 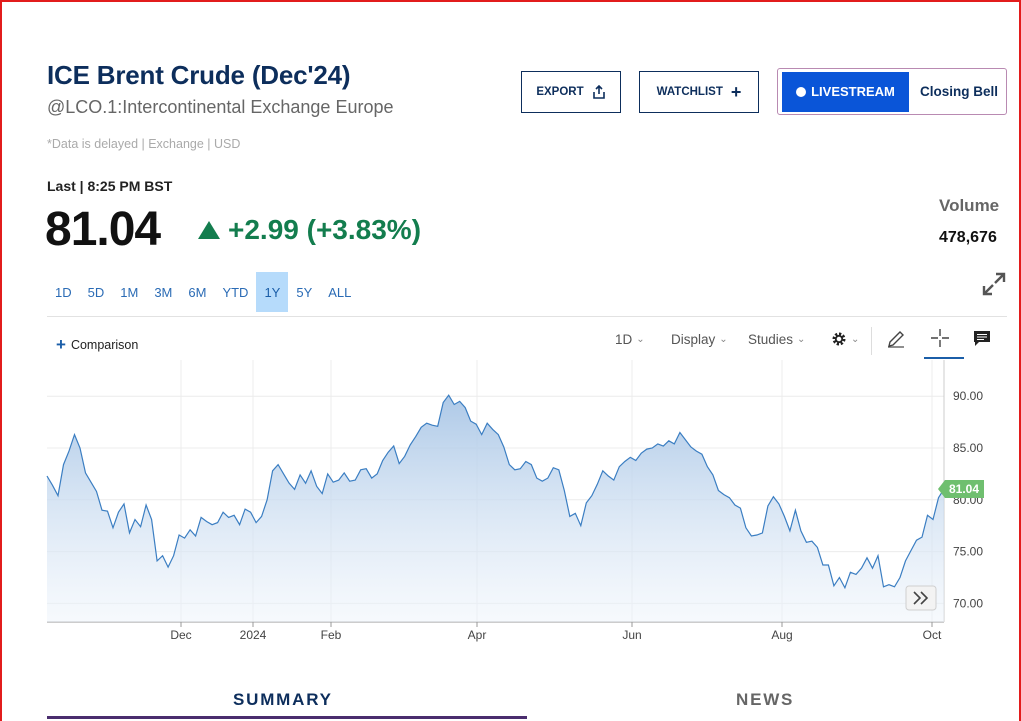 I want to click on range-3m: 3M, so click(x=163, y=292).